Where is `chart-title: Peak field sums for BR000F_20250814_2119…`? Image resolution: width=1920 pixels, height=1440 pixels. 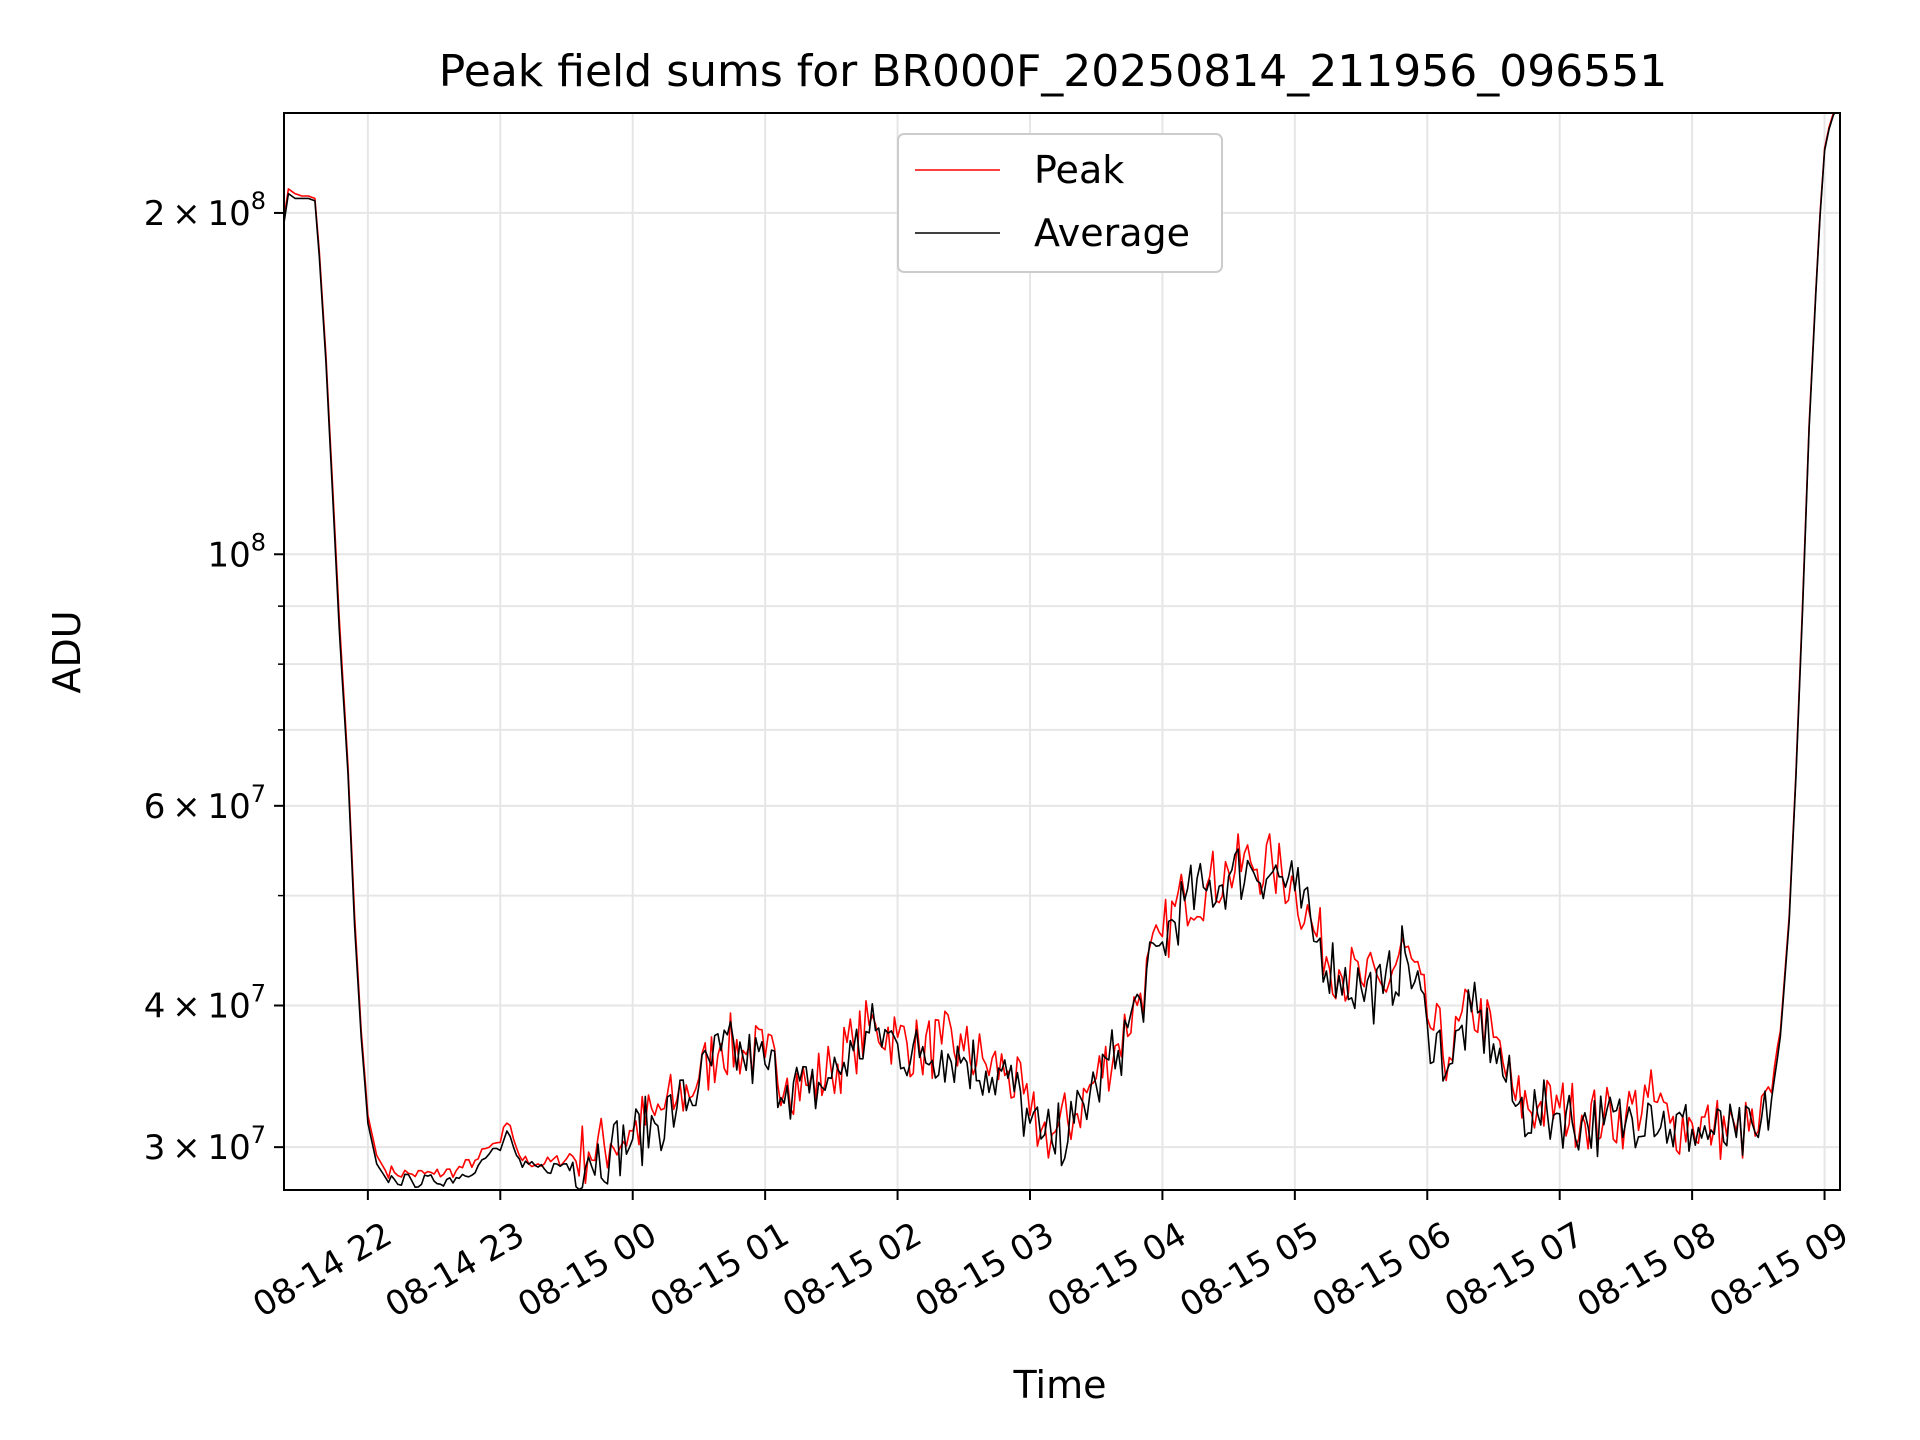 chart-title: Peak field sums for BR000F_20250814_2119… is located at coordinates (1053, 71).